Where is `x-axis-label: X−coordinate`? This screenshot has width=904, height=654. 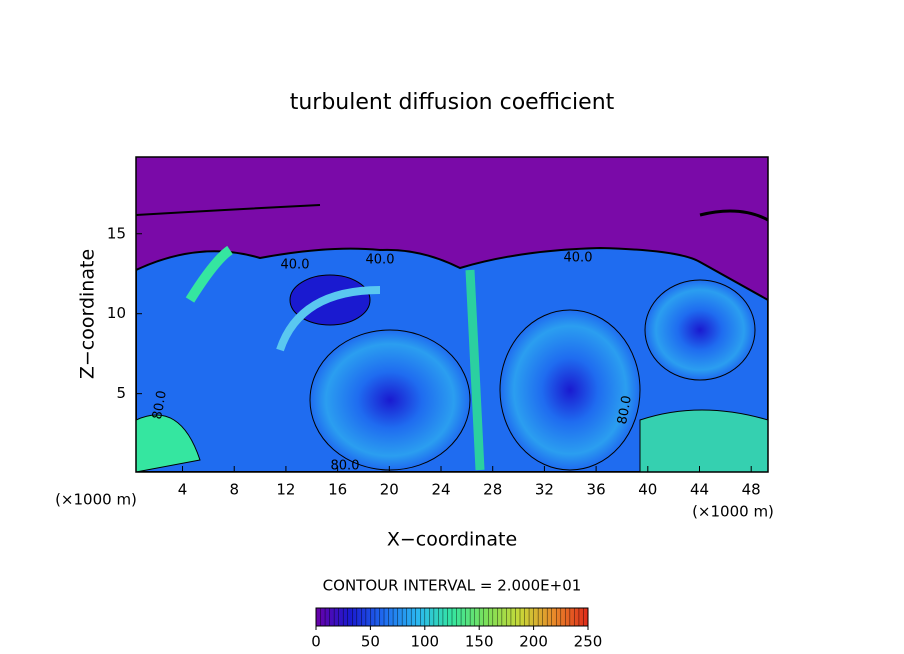
x-axis-label: X−coordinate is located at coordinates (452, 540).